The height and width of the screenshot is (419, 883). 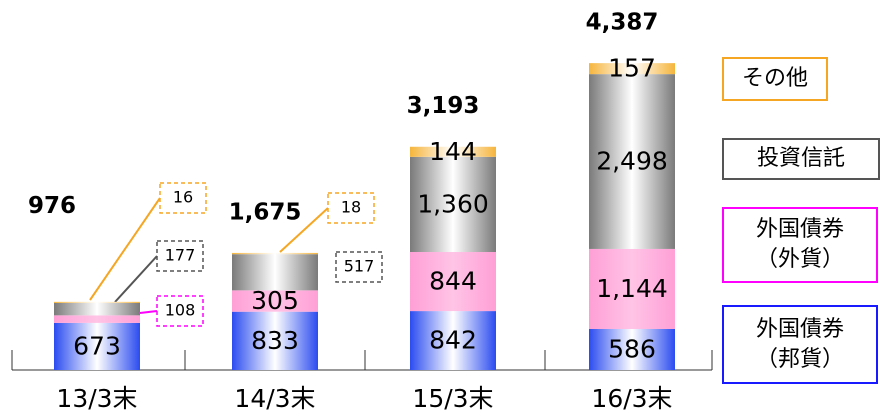 I want to click on value-label: 1,360, so click(x=453, y=203).